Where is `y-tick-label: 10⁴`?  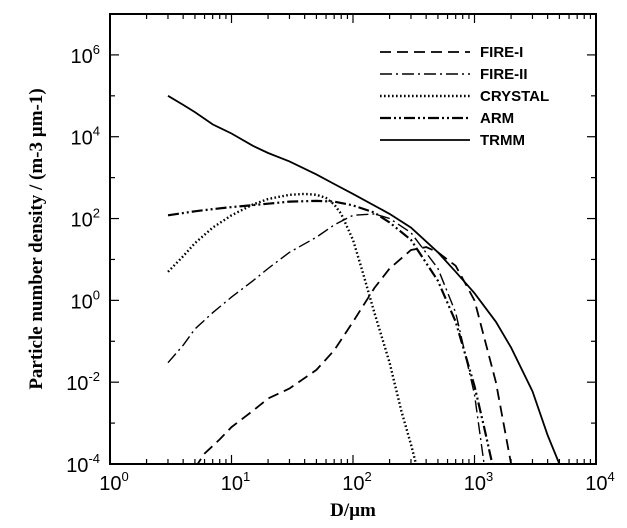
y-tick-label: 10⁴ is located at coordinates (85, 137).